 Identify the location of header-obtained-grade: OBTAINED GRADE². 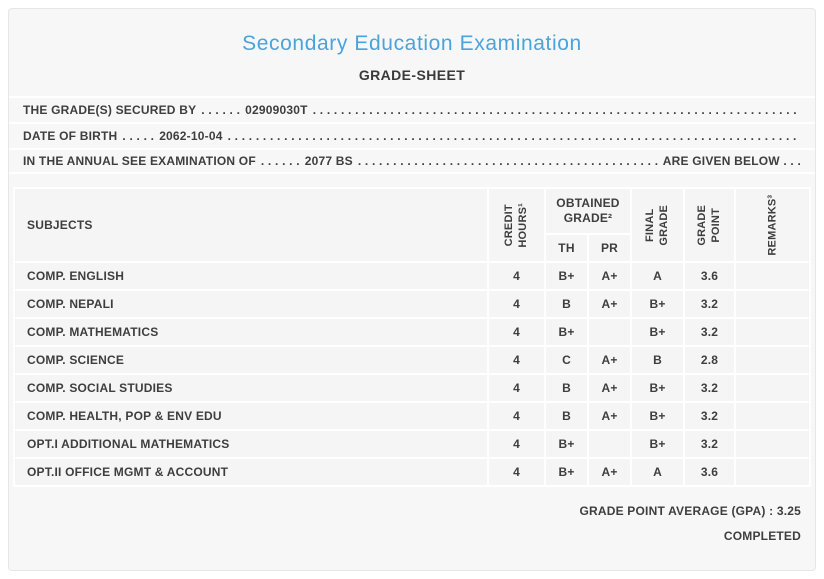
(588, 211).